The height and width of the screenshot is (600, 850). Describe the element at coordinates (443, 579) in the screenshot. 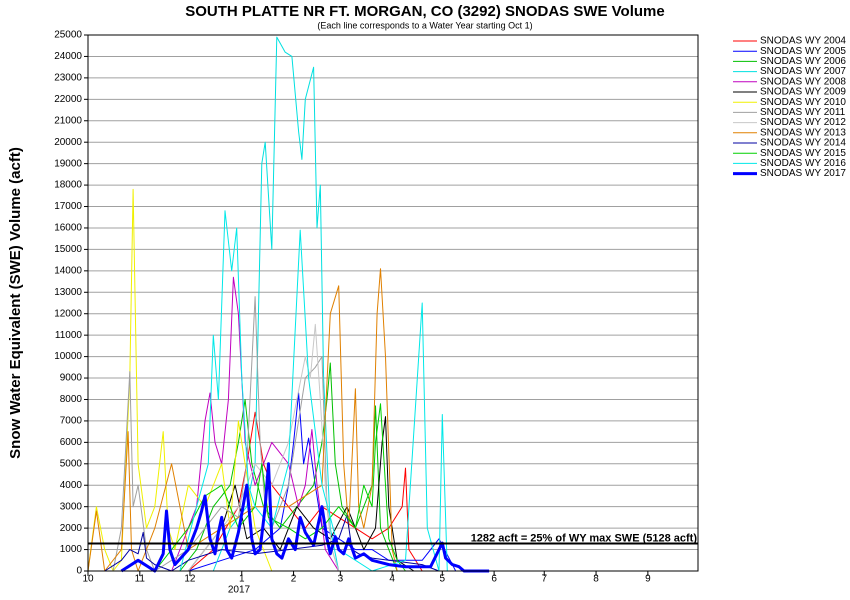

I see `x-tick-label: 5` at that location.